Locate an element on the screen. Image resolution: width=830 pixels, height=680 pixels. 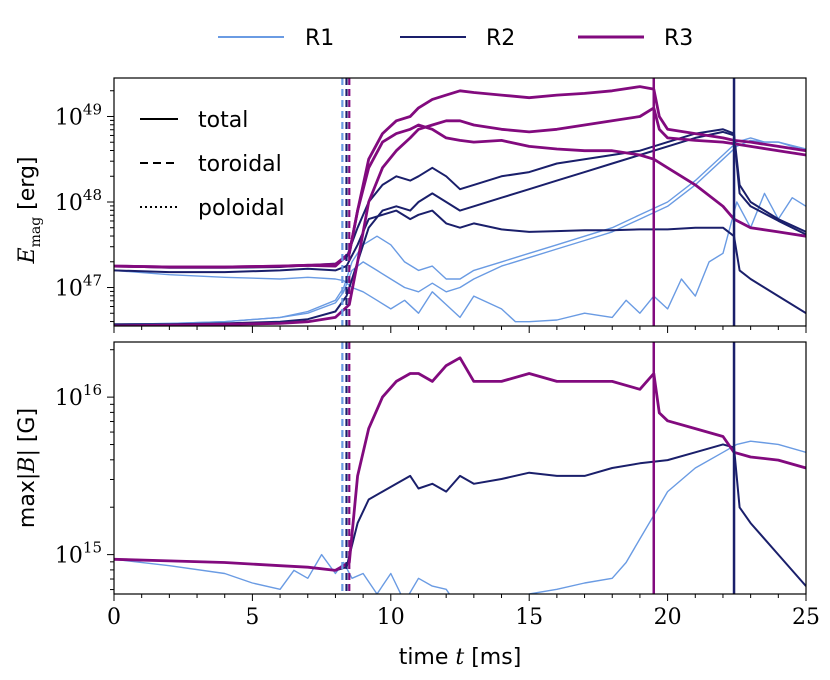
style-legend: total toroidal poloidal is located at coordinates (212, 164).